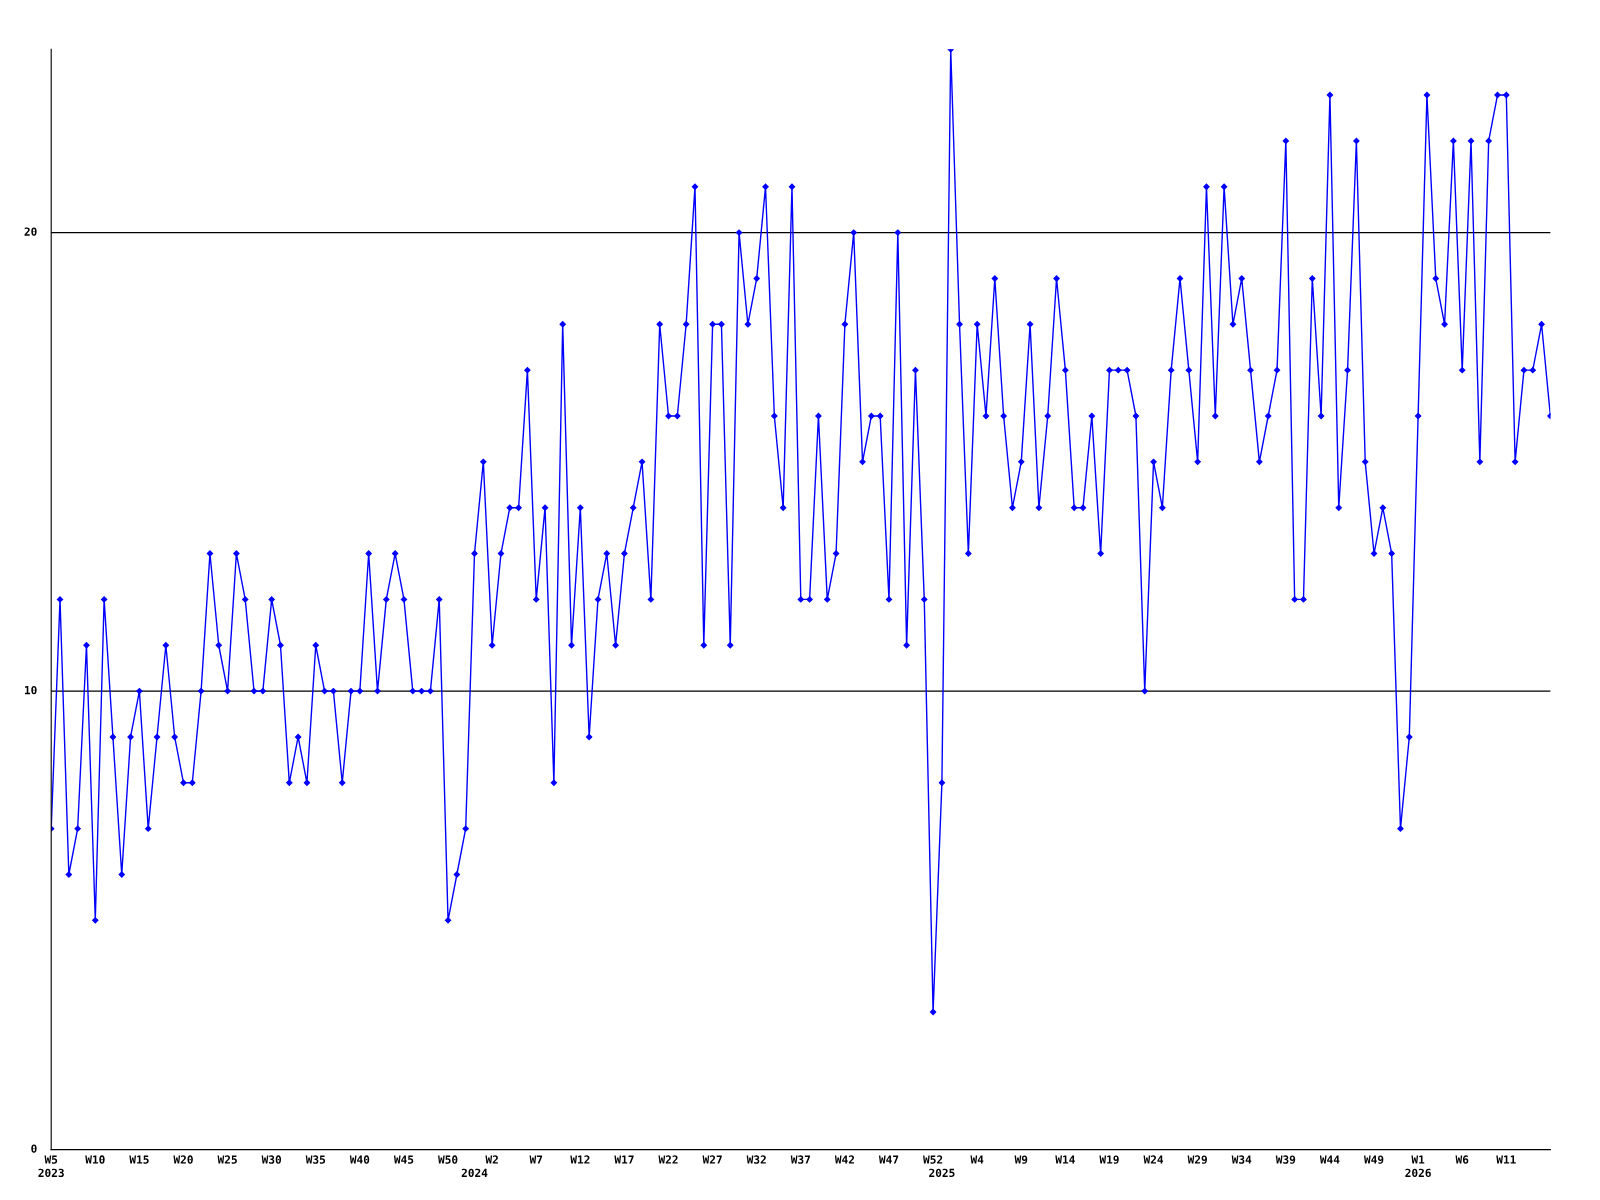 Image resolution: width=1600 pixels, height=1200 pixels. What do you see at coordinates (448, 1159) in the screenshot?
I see `x-tick-label: W50` at bounding box center [448, 1159].